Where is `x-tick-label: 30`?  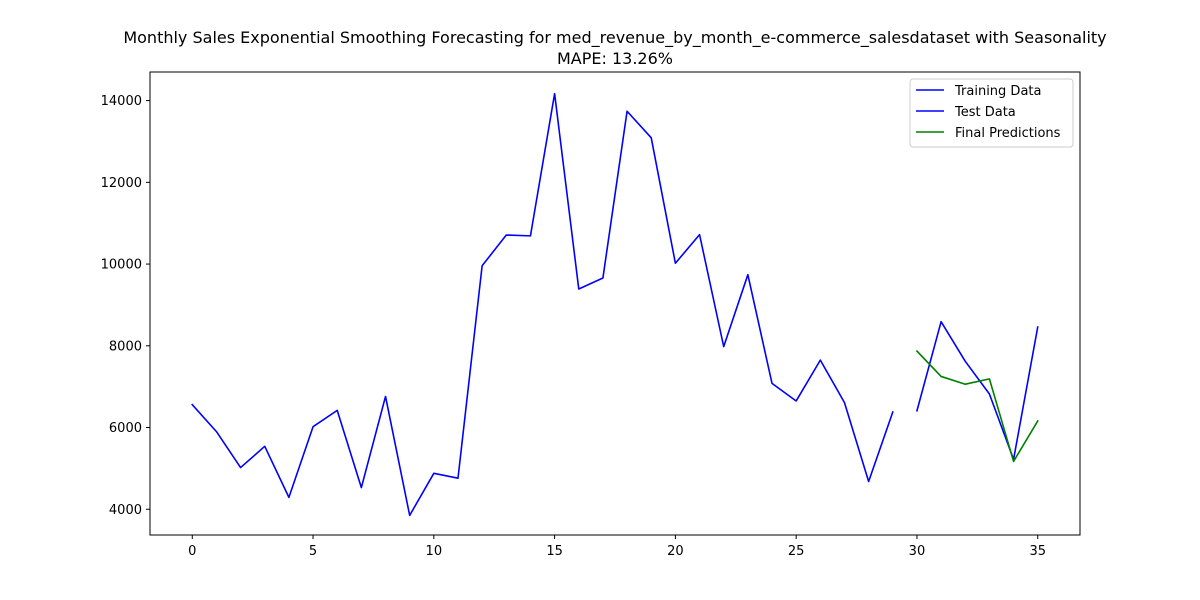 x-tick-label: 30 is located at coordinates (917, 551).